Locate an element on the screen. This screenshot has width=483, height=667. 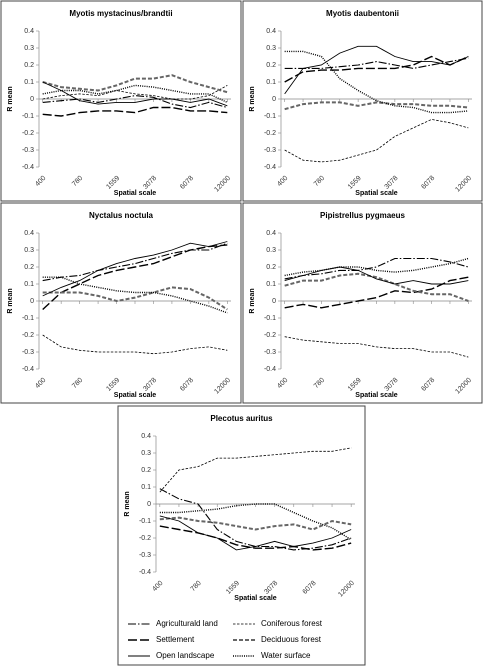
legend-label: Deciduous forest is located at coordinates (291, 639).